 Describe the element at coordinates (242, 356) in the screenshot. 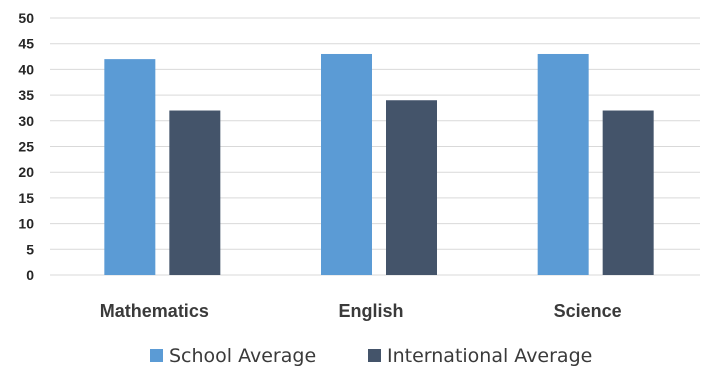

I see `legend-label: School Average` at that location.